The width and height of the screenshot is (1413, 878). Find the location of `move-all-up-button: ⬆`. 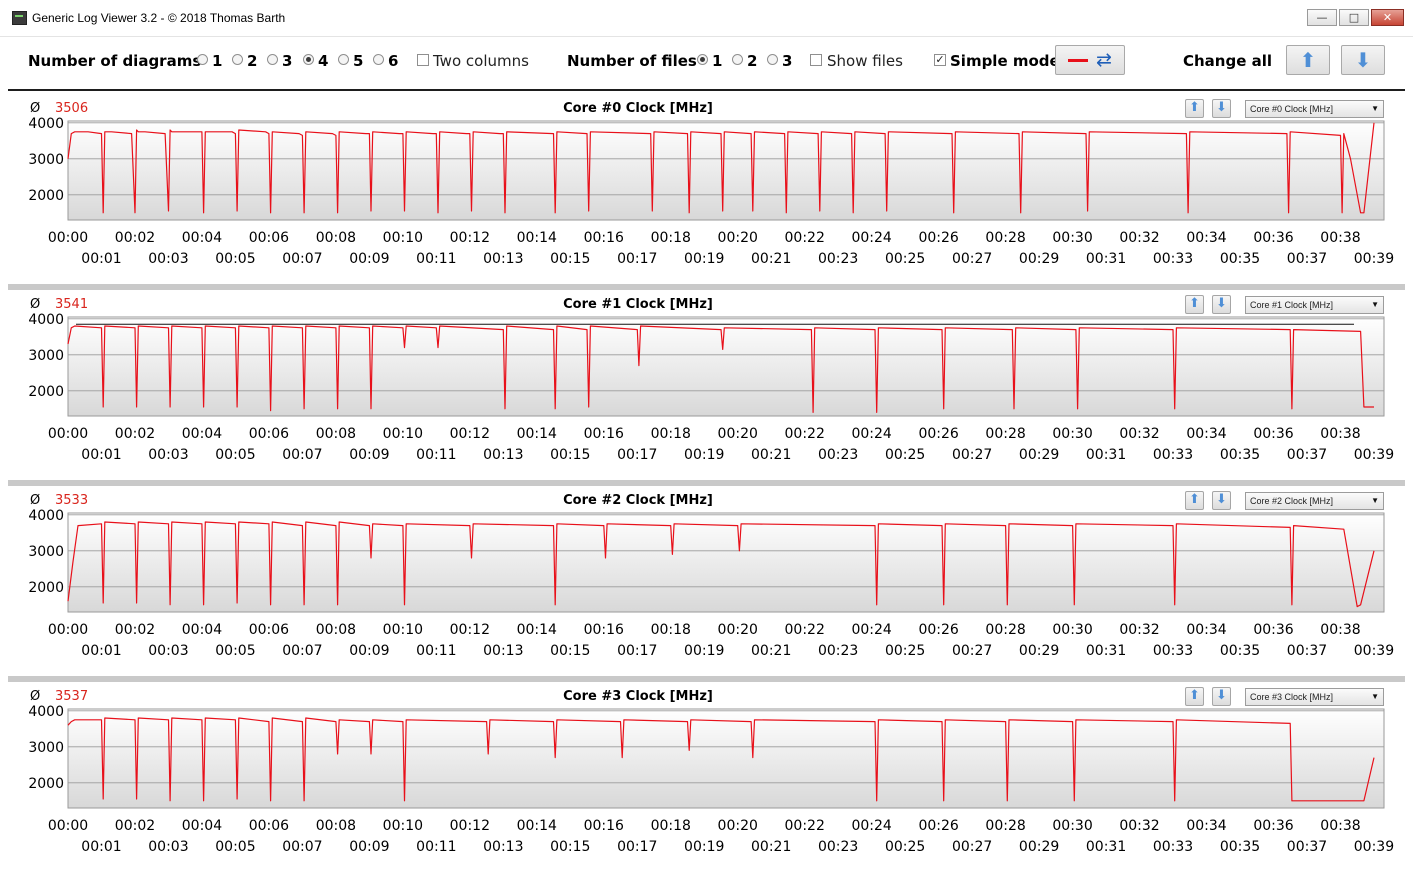

move-all-up-button: ⬆ is located at coordinates (1308, 60).